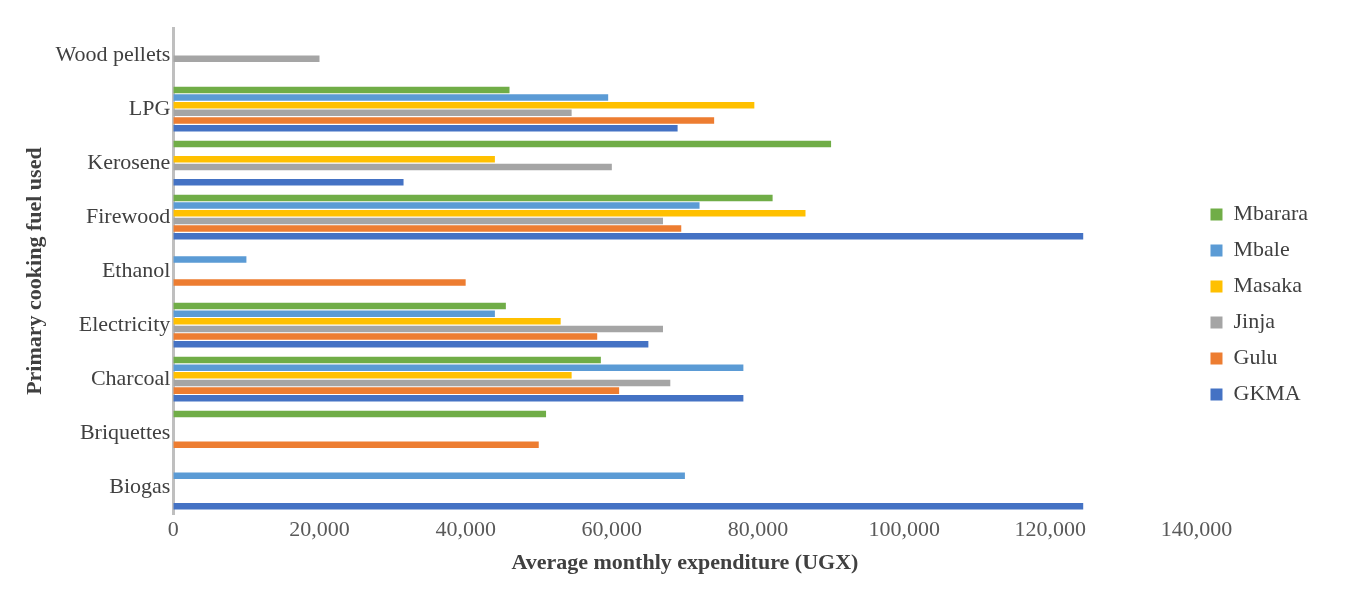 This screenshot has height=597, width=1349. Describe the element at coordinates (1267, 393) in the screenshot. I see `legend-label: GKMA` at that location.